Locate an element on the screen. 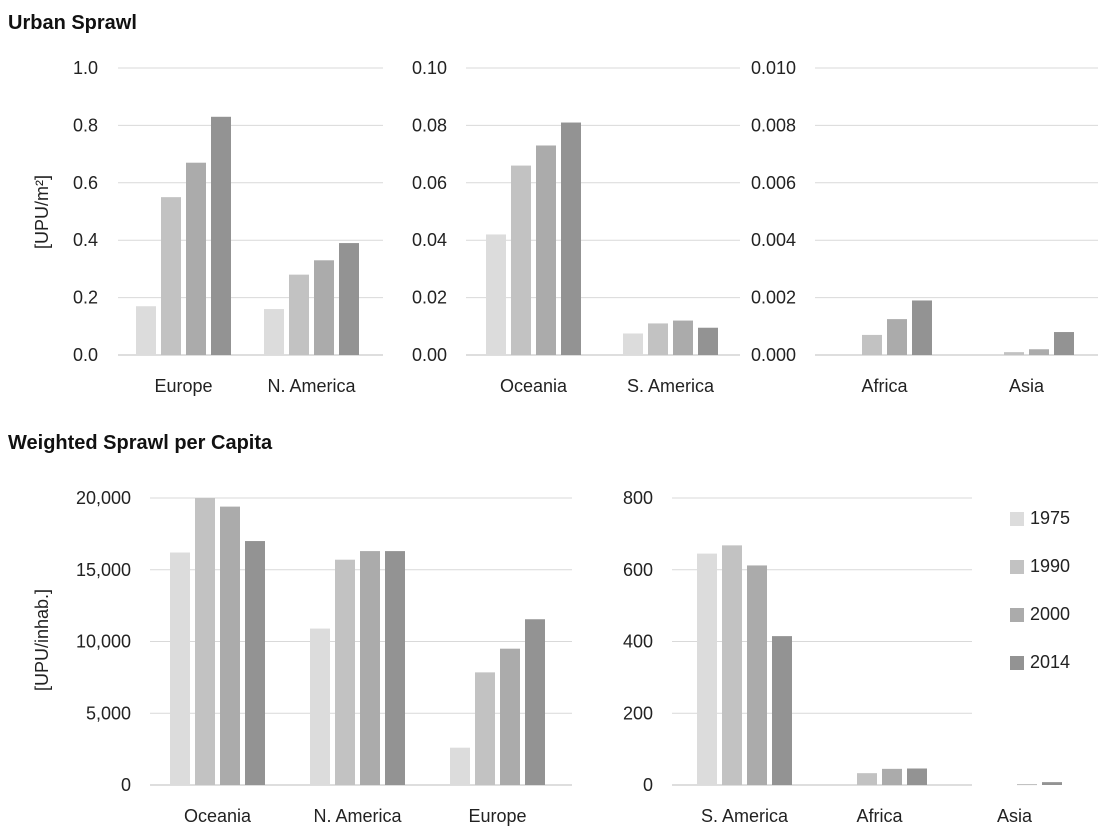  y-tick-label: 0.8 is located at coordinates (85, 125).